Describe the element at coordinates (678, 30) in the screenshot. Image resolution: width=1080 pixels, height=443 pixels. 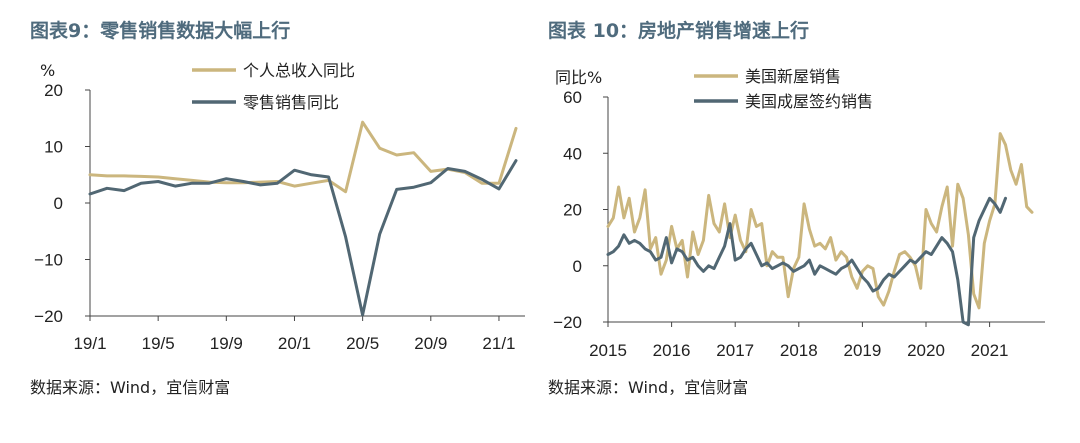
I see `housing-chart-title: 图表 10：房地产销售增速上行` at that location.